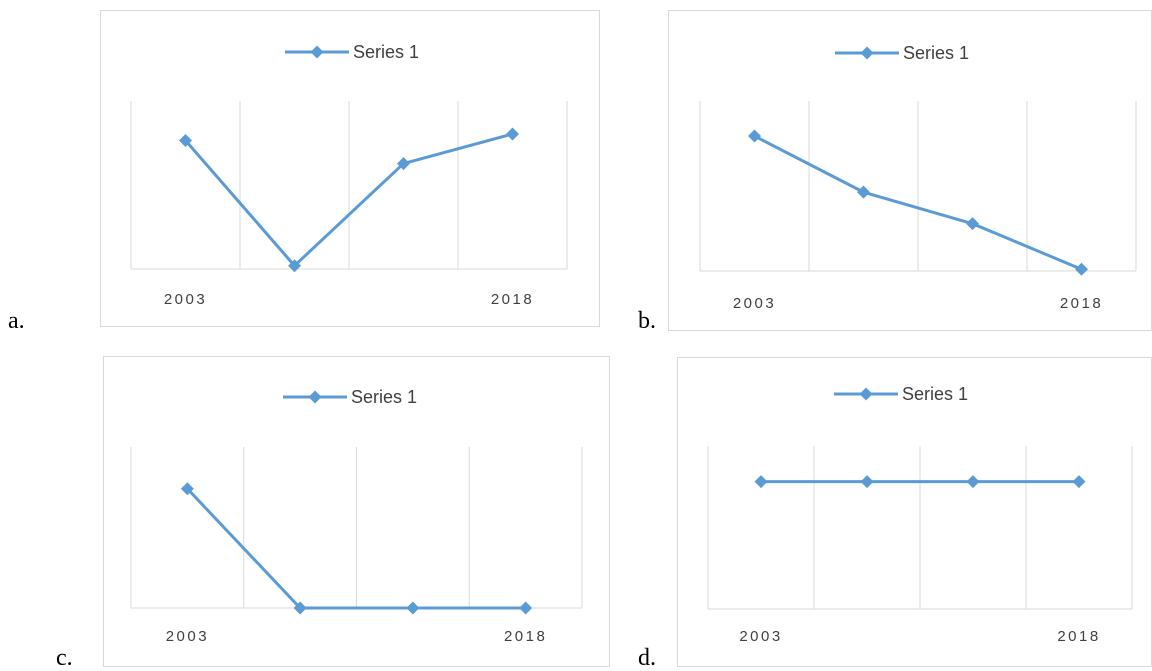 The image size is (1152, 671). Describe the element at coordinates (920, 514) in the screenshot. I see `chart-d-svg: Series 1 2003 2018` at that location.